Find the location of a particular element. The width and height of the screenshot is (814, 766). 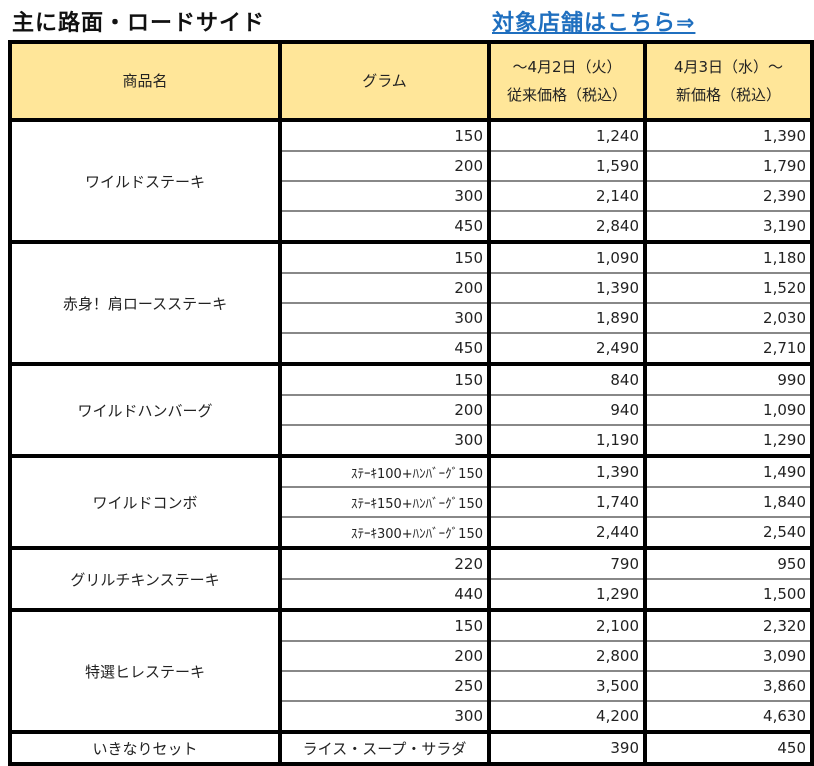

table-row: グリルチキンステーキ 220 790 950 is located at coordinates (411, 579).